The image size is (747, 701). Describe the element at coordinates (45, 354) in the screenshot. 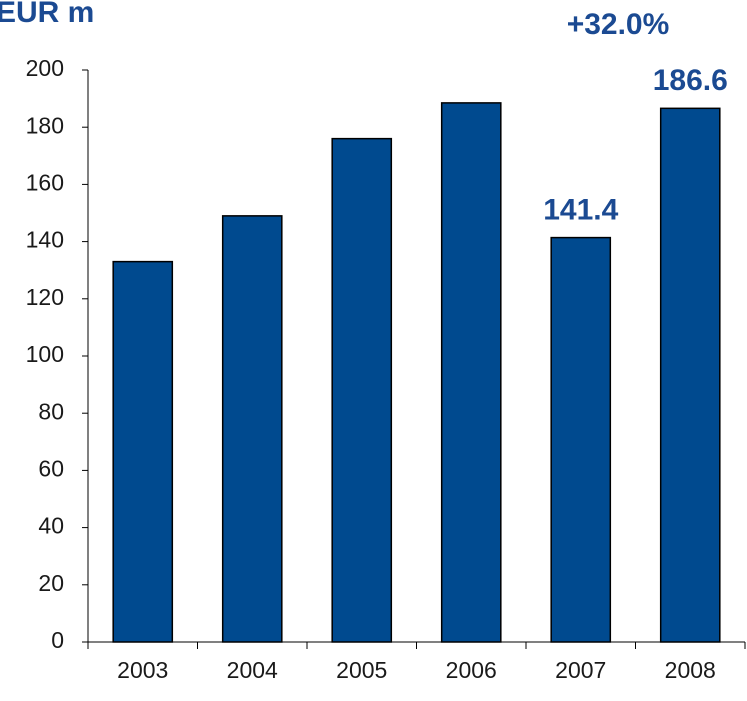

I see `y-tick-label: 100` at that location.